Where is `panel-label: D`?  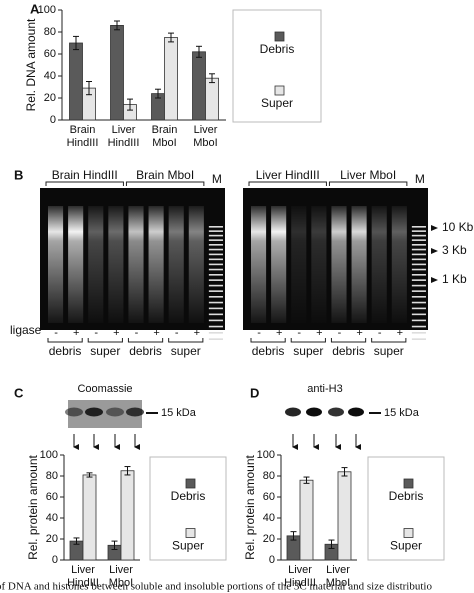 panel-label: D is located at coordinates (254, 392).